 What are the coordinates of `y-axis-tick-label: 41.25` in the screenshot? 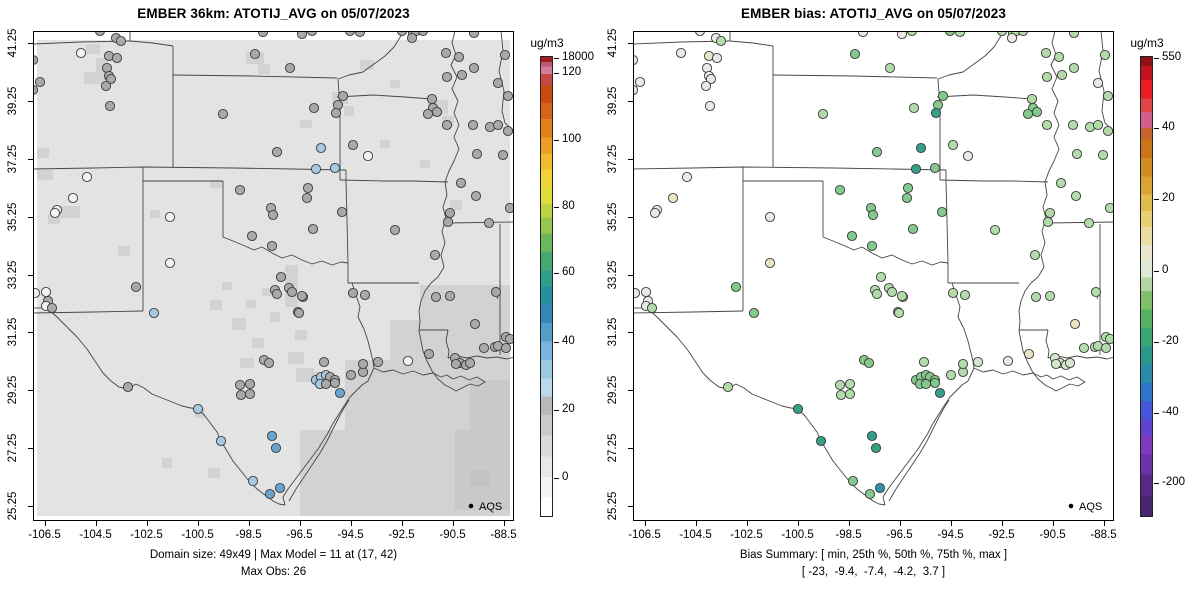 It's located at (613, 43).